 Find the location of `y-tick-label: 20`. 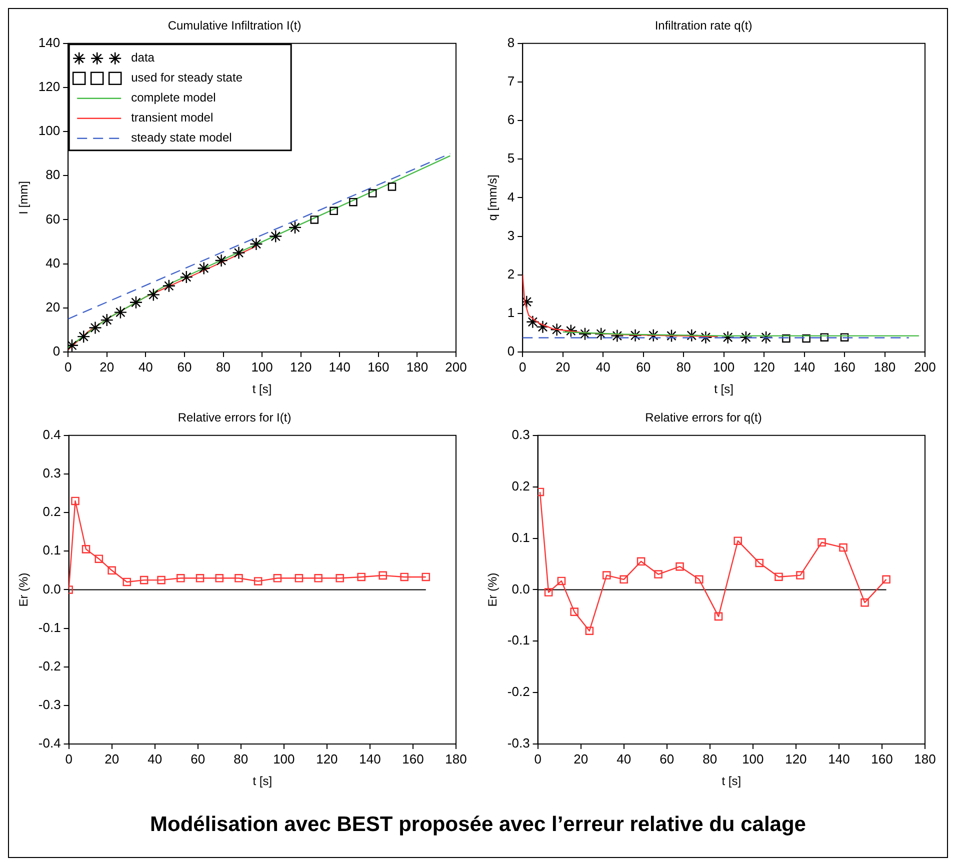

y-tick-label: 20 is located at coordinates (53, 306).